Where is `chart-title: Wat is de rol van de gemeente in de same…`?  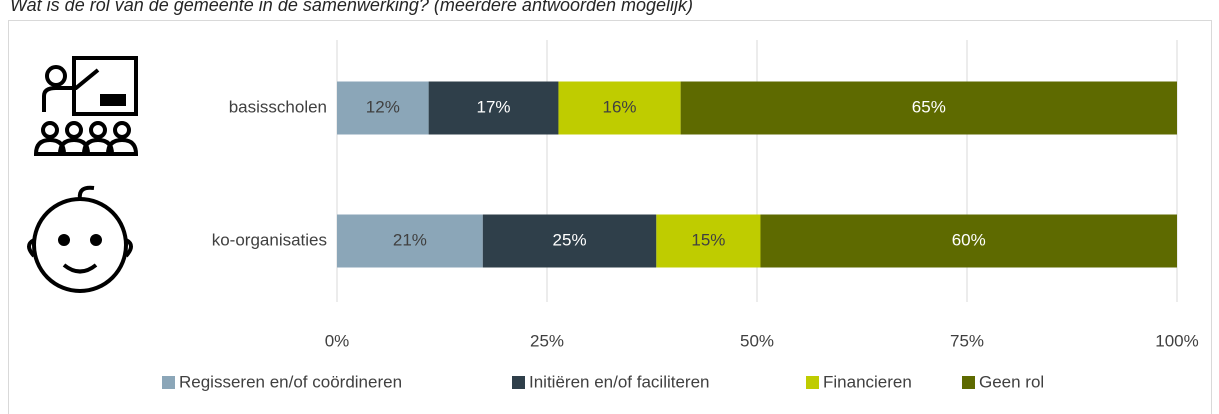
chart-title: Wat is de rol van de gemeente in de same… is located at coordinates (351, 7).